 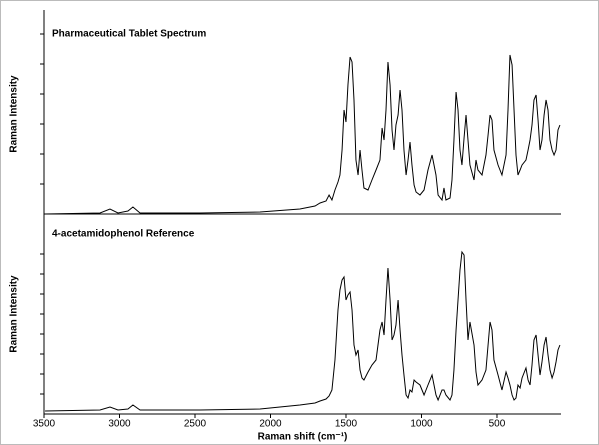 I want to click on x-tick-label: 3000, so click(x=119, y=424).